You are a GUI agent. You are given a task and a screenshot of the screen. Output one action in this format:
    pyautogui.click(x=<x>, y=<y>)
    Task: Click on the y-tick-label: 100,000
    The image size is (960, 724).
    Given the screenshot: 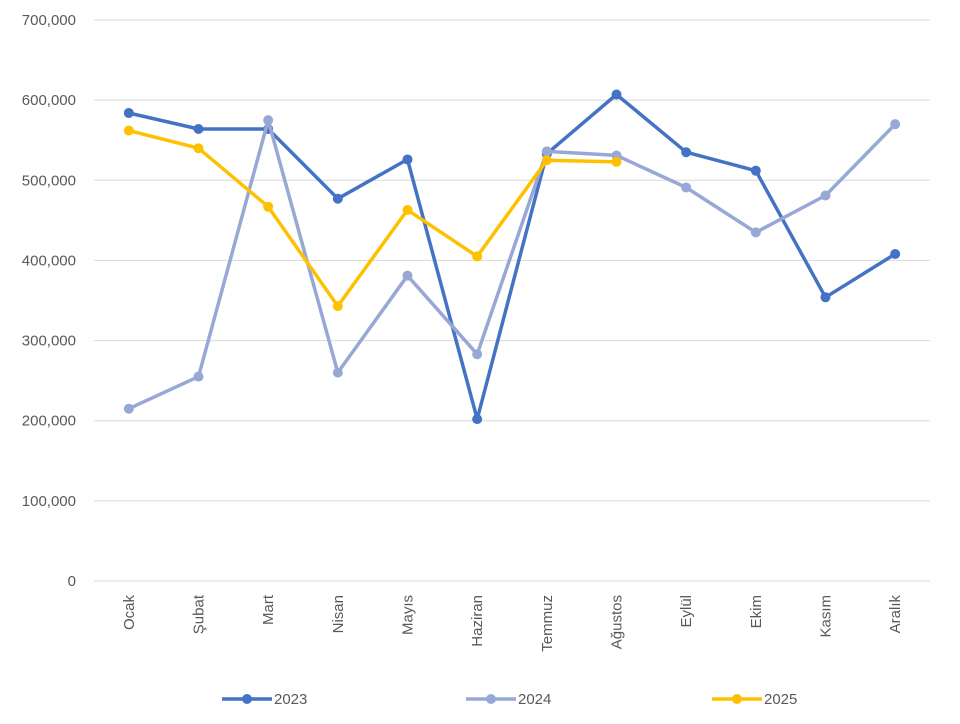 What is the action you would take?
    pyautogui.click(x=49, y=501)
    